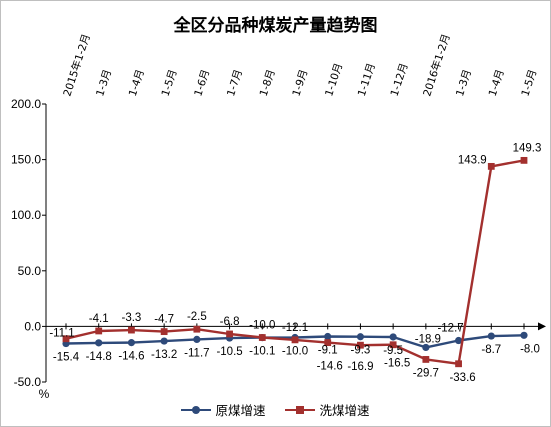 The height and width of the screenshot is (427, 551). Describe the element at coordinates (367, 80) in the screenshot. I see `x-tick-label: 1-11月` at that location.